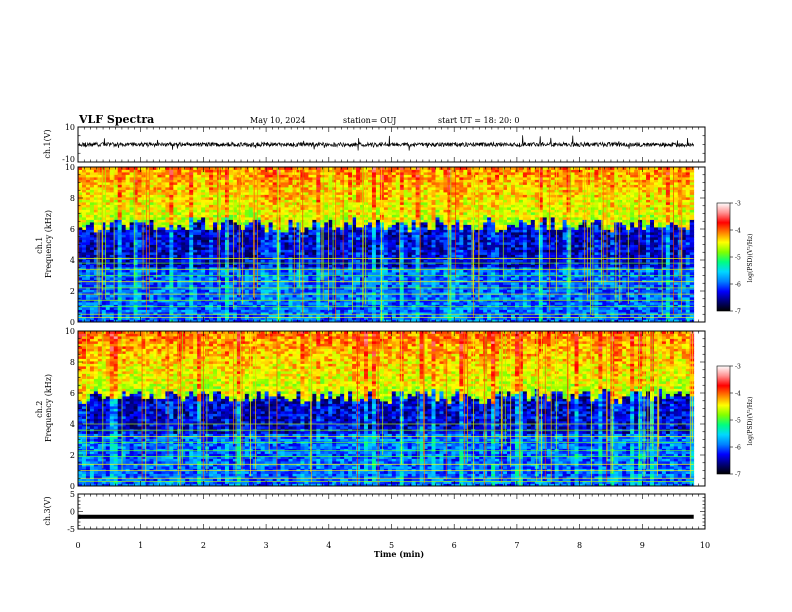  Describe the element at coordinates (68, 159) in the screenshot. I see `ch1-ytick-bottom: -10` at that location.